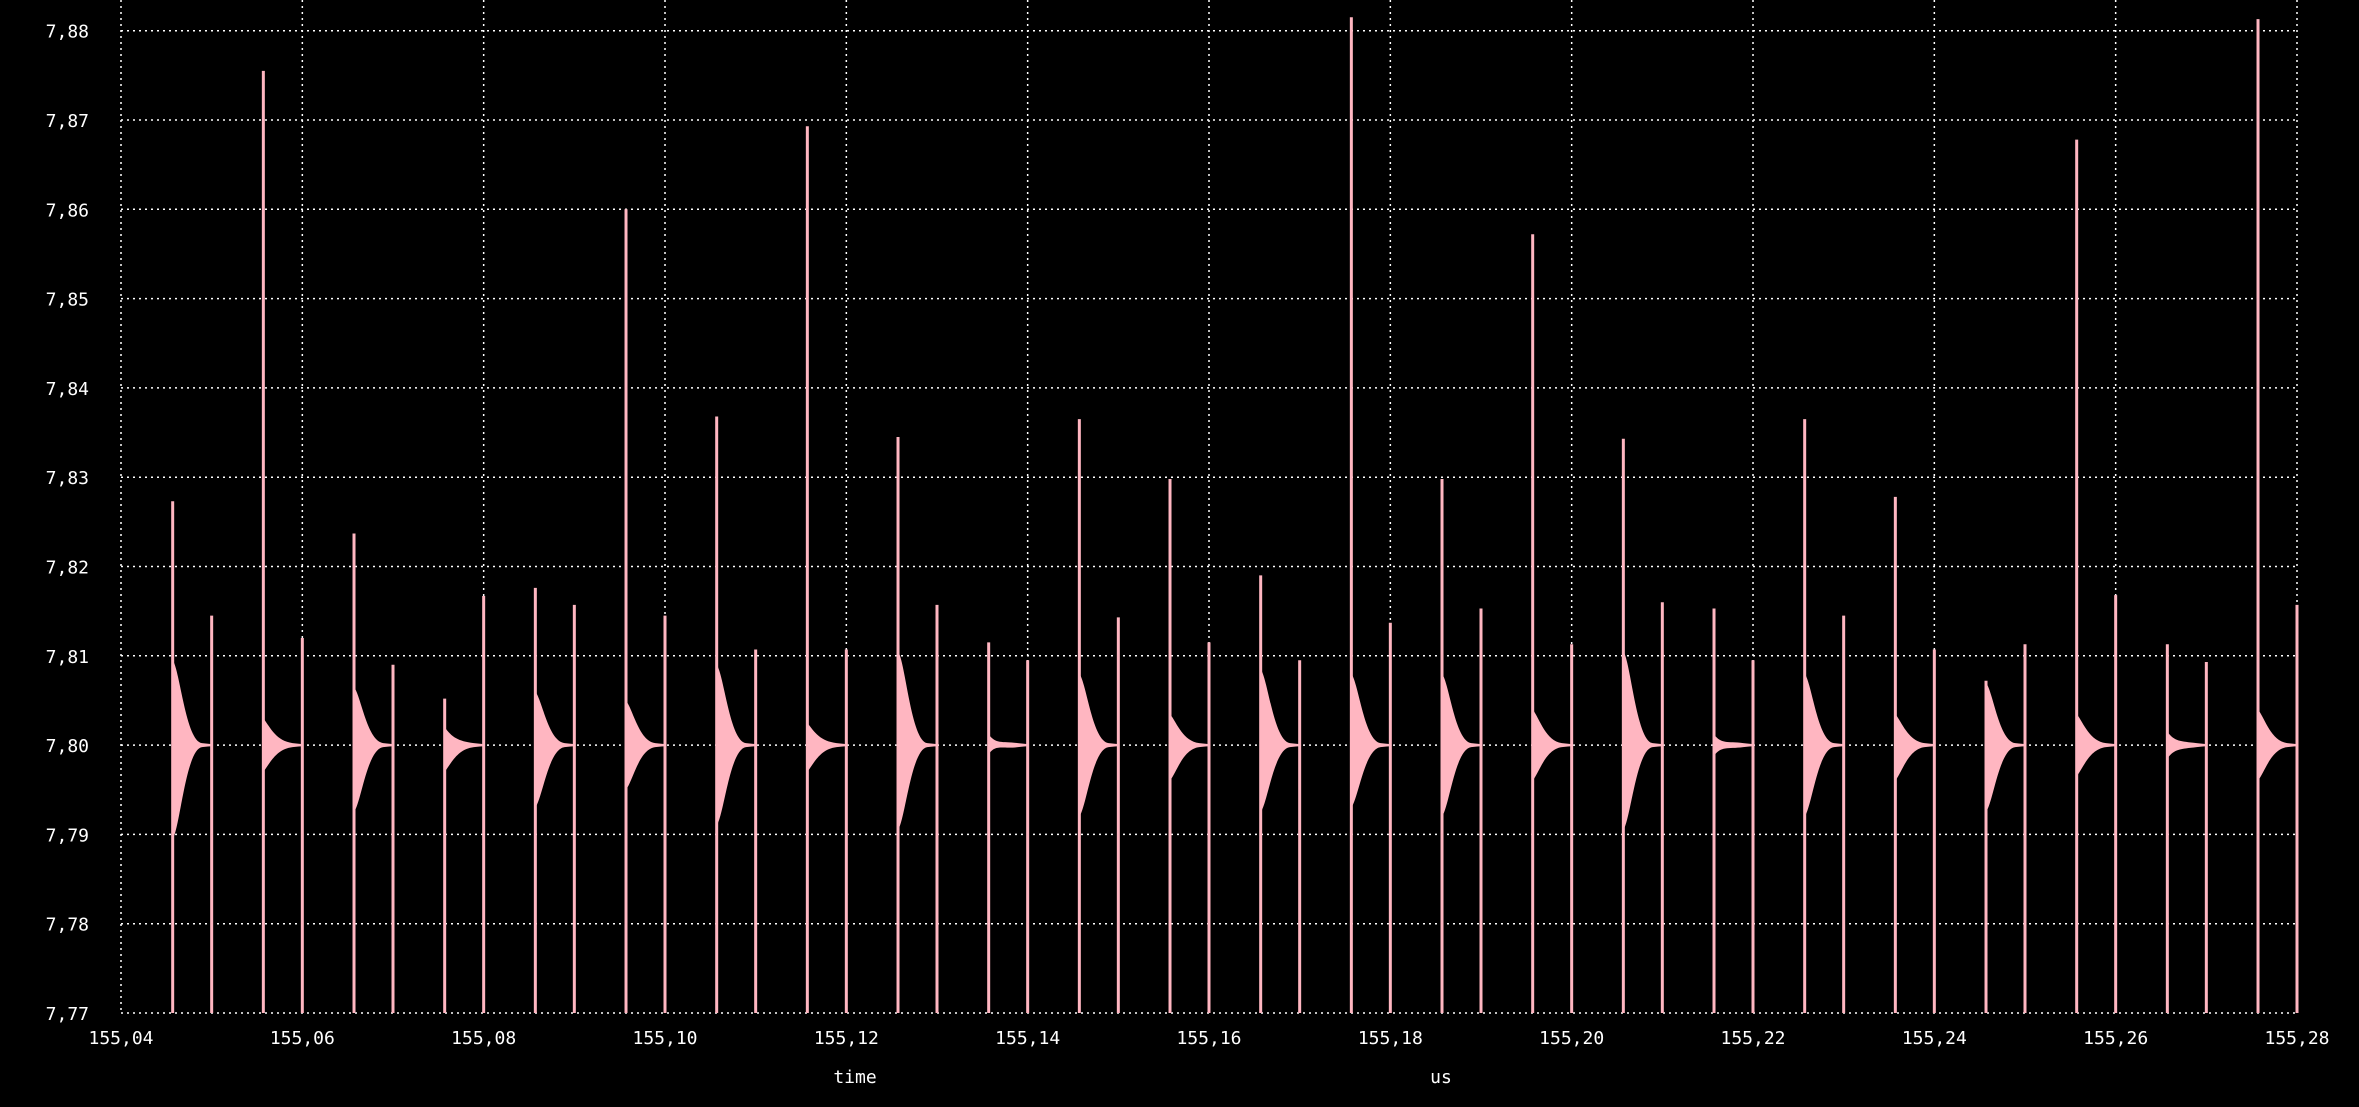 The width and height of the screenshot is (2359, 1107). I want to click on x-tick-label: 155,28, so click(2296, 1038).